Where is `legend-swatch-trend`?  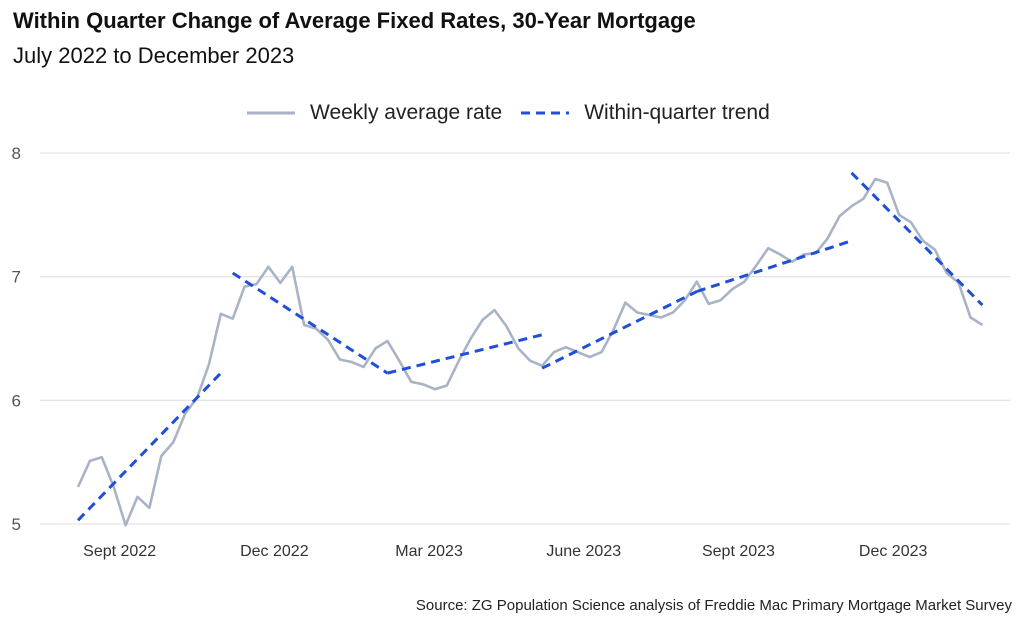
legend-swatch-trend is located at coordinates (545, 113).